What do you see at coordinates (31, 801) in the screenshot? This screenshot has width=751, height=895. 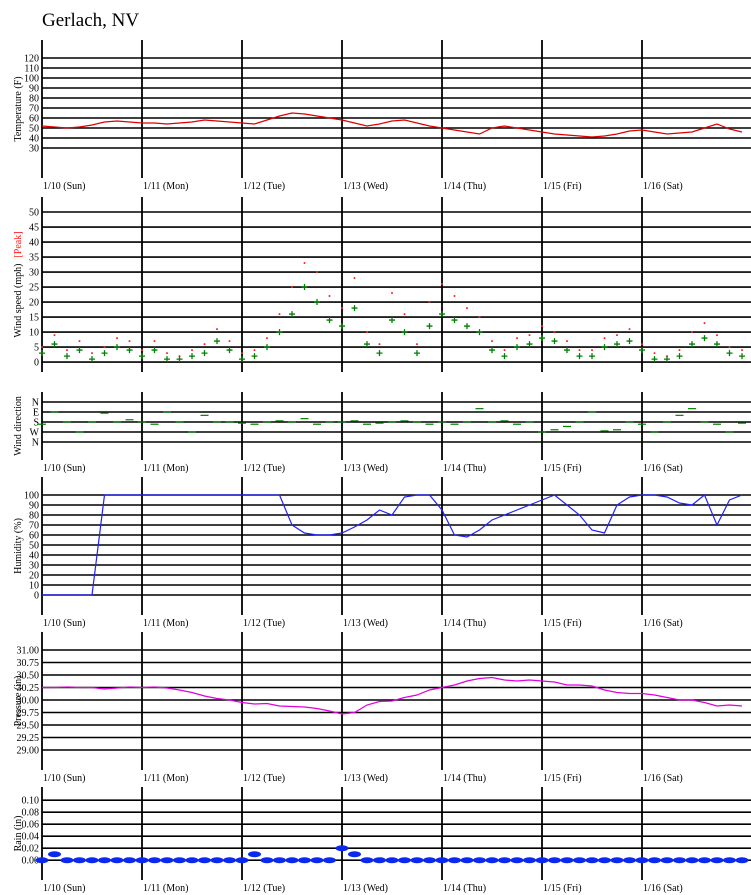 I see `y-tick-label: 0.10` at bounding box center [31, 801].